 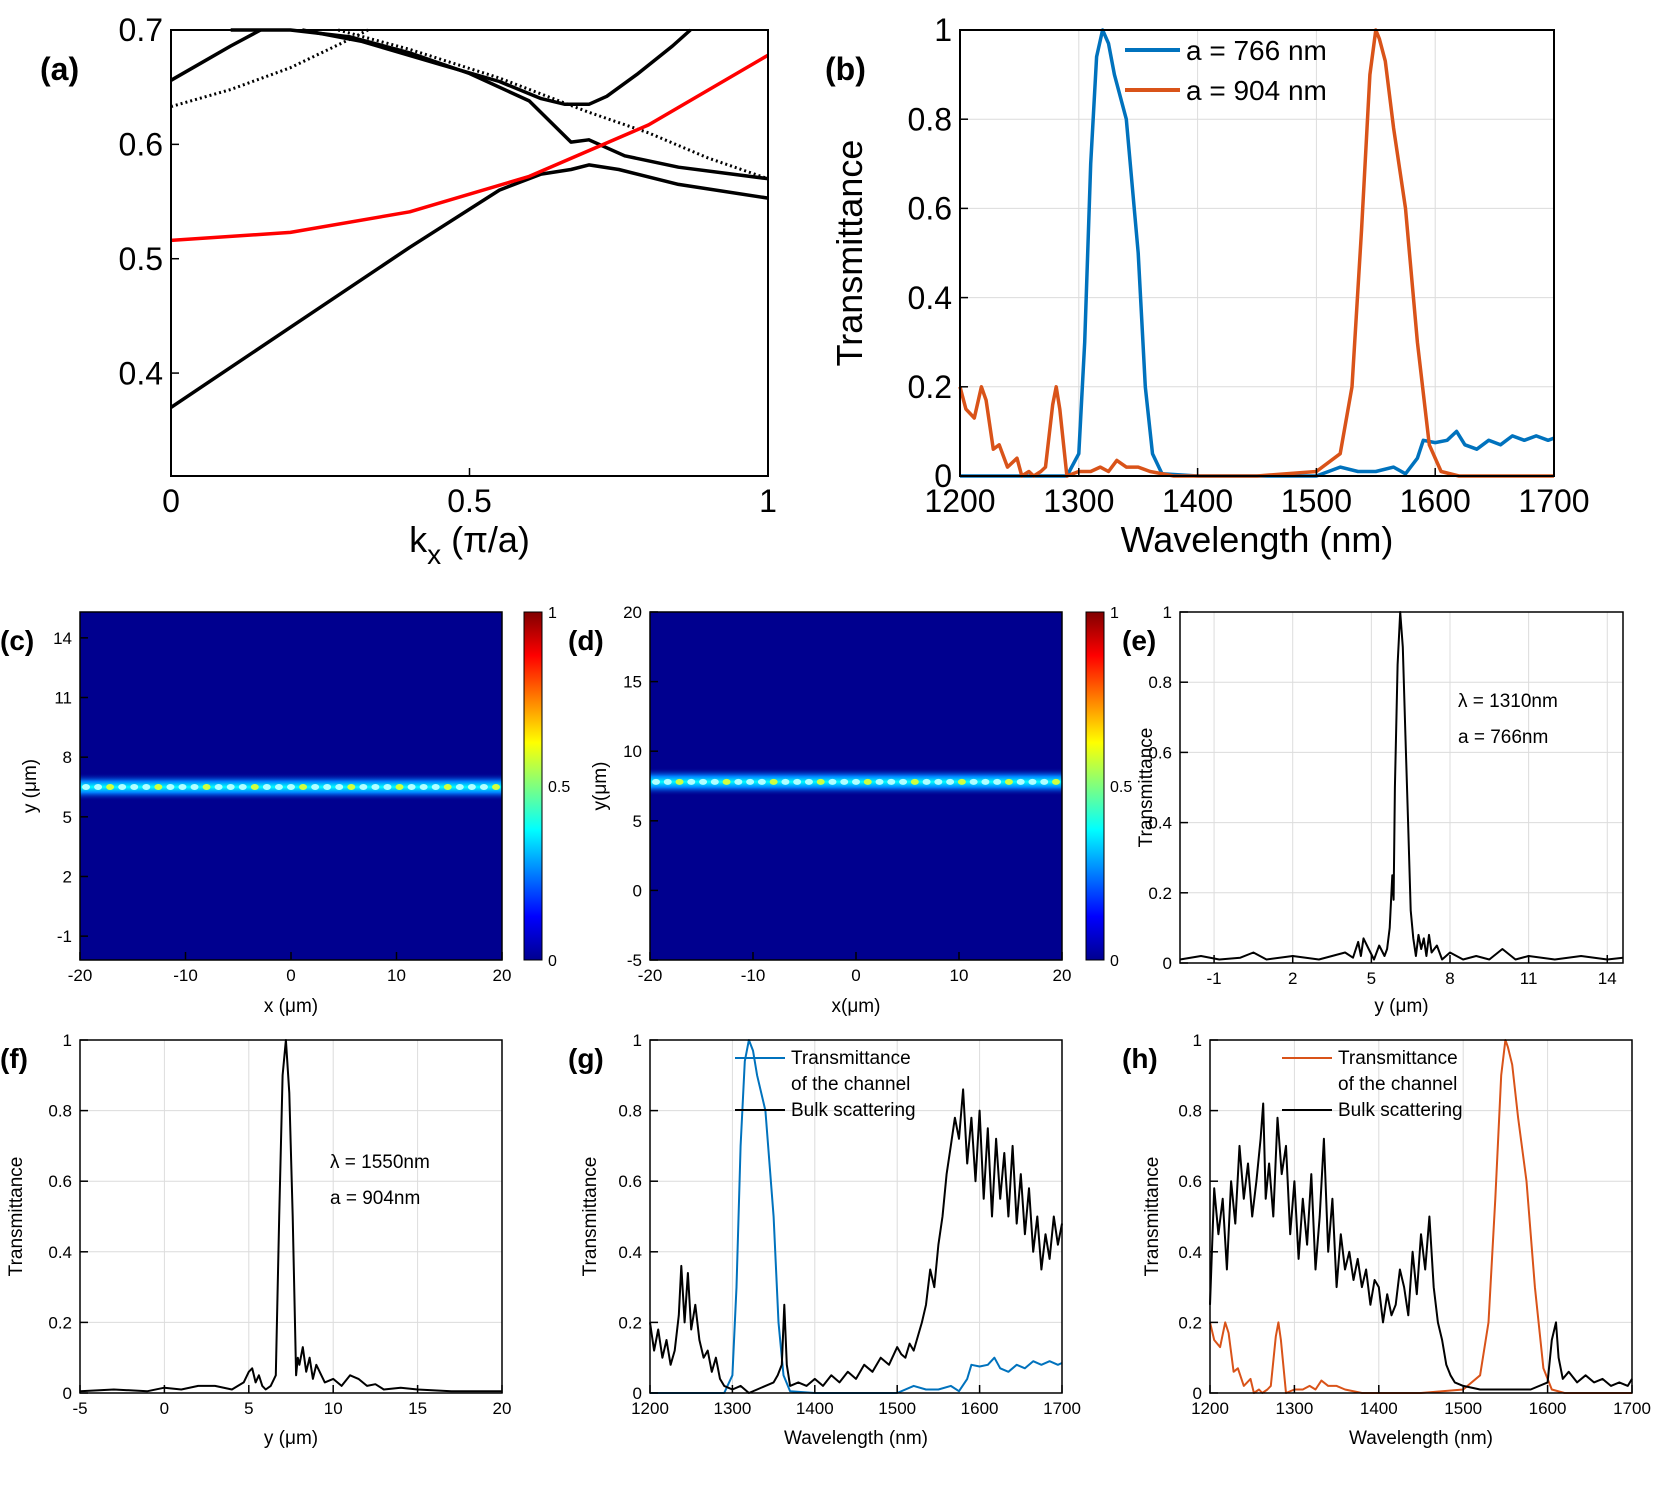 What do you see at coordinates (1508, 701) in the screenshot?
I see `annotation: λ = 1310nm` at bounding box center [1508, 701].